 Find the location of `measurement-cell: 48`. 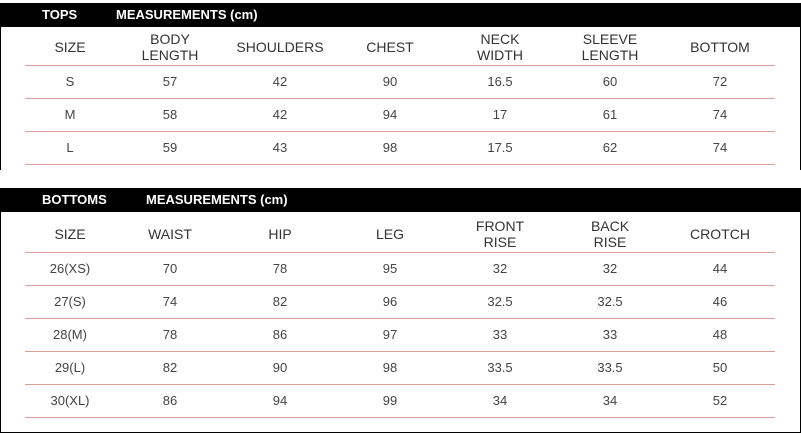

measurement-cell: 48 is located at coordinates (720, 334).